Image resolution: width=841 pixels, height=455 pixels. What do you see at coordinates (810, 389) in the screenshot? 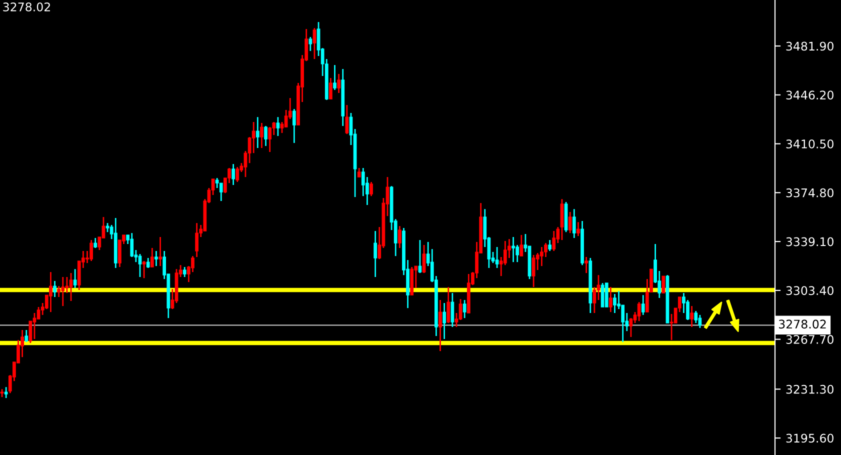
I see `y-tick-label: 3231.30` at bounding box center [810, 389].